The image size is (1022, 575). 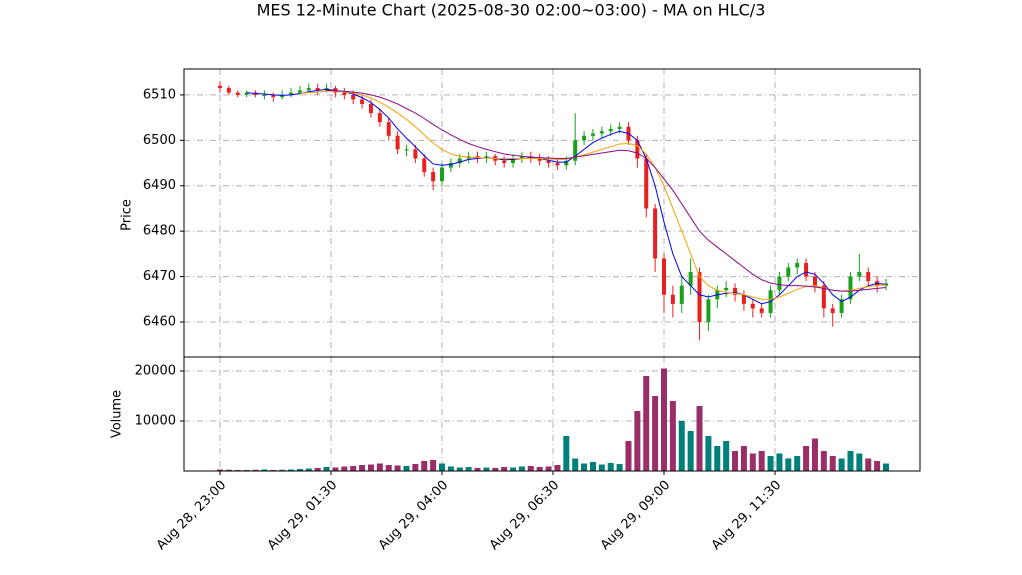 What do you see at coordinates (525, 516) in the screenshot?
I see `x-tick-label: Aug 29, 06:30` at bounding box center [525, 516].